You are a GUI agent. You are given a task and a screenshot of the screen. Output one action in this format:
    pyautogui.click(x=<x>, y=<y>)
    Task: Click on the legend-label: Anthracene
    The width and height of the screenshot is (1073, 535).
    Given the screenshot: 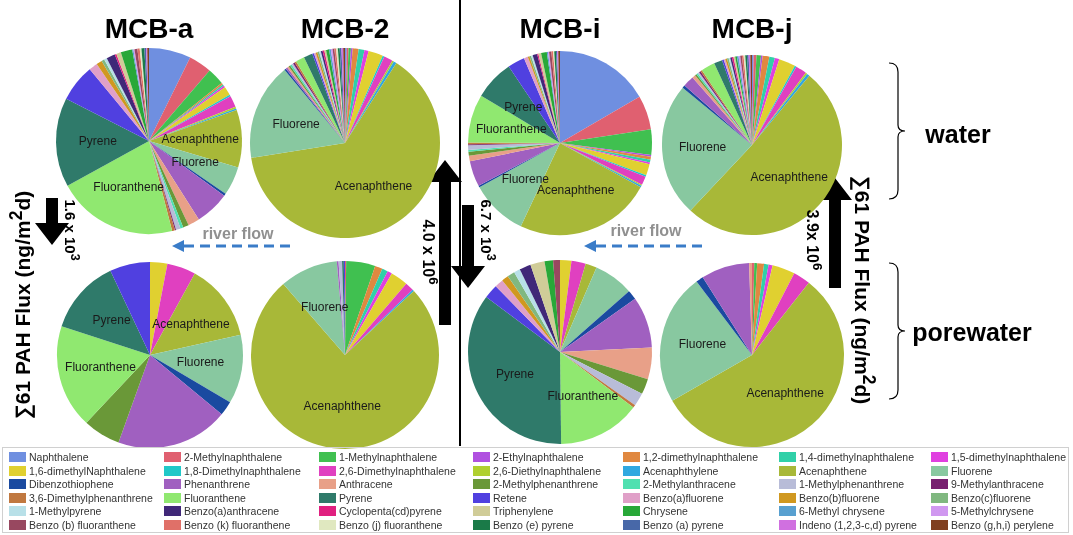 What is the action you would take?
    pyautogui.click(x=366, y=484)
    